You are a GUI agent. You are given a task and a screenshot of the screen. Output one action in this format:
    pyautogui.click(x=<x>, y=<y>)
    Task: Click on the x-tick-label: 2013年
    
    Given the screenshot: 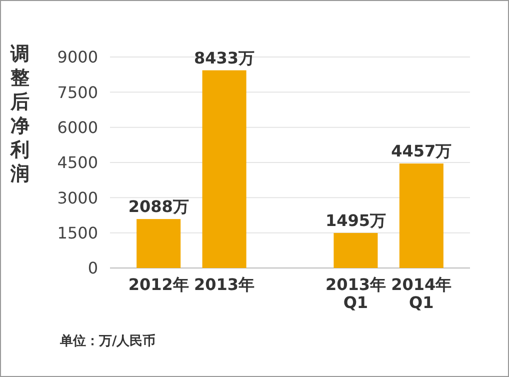 What is the action you would take?
    pyautogui.click(x=224, y=284)
    